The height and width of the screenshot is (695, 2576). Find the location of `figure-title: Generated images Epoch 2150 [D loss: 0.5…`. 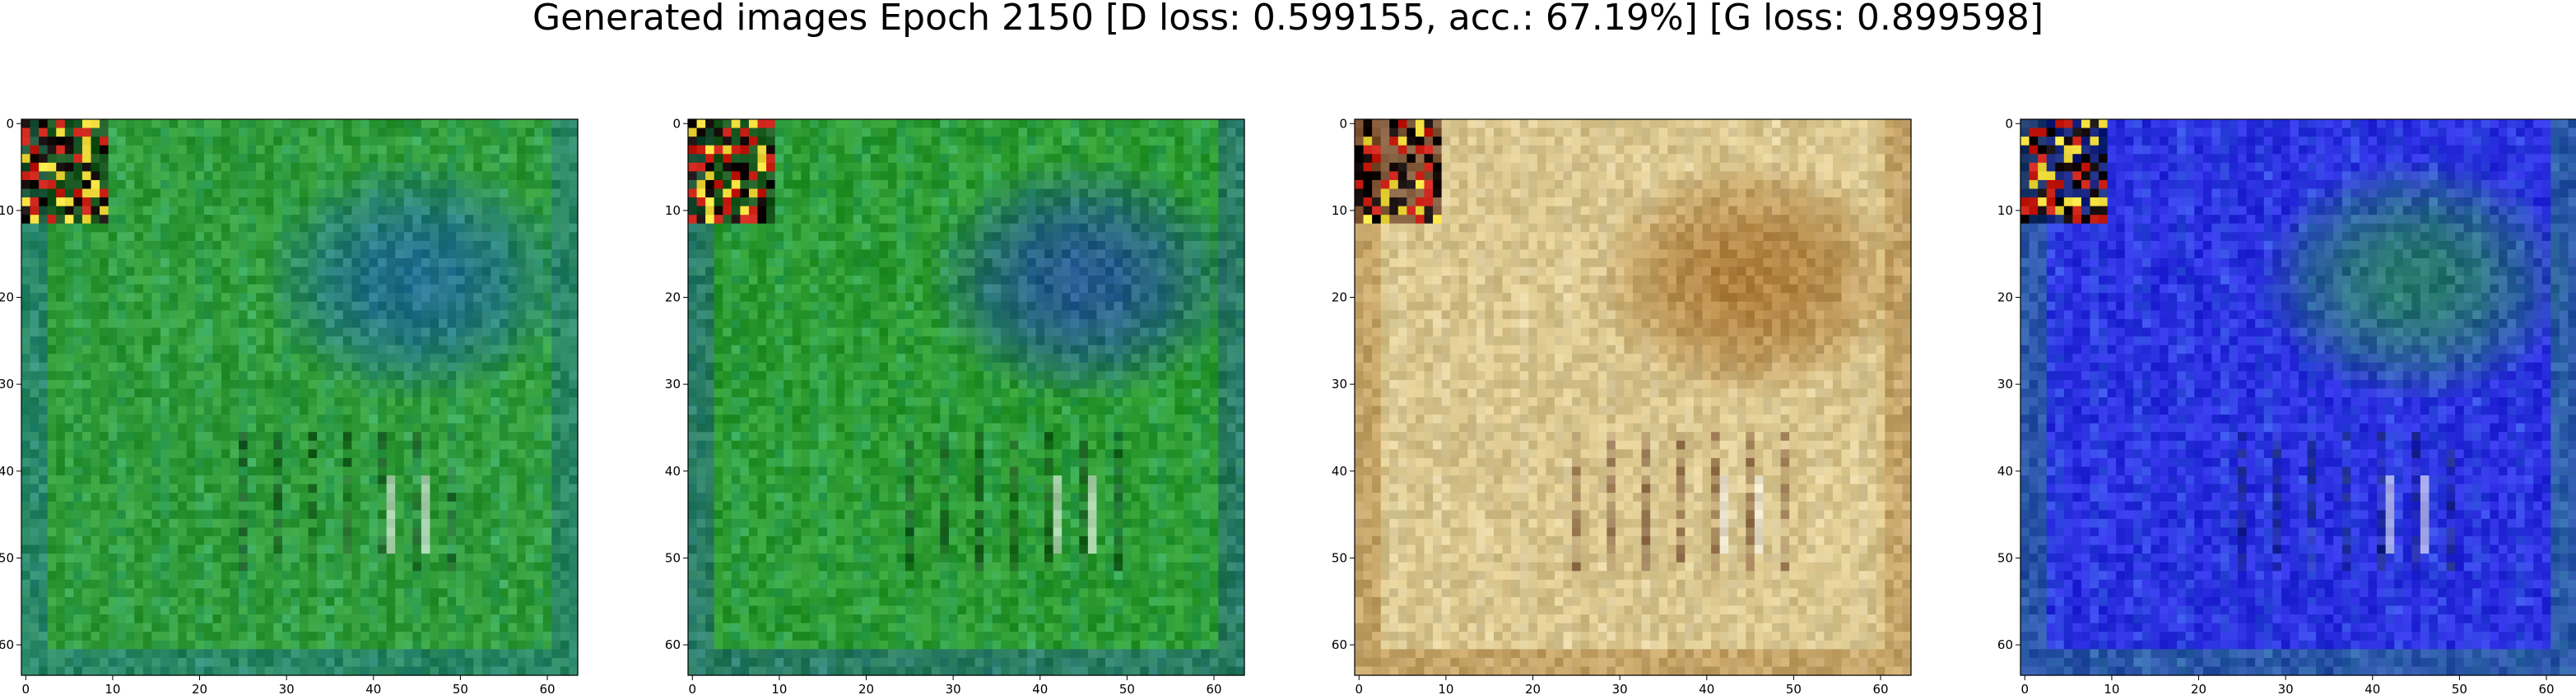

figure-title: Generated images Epoch 2150 [D loss: 0.5… is located at coordinates (1288, 19).